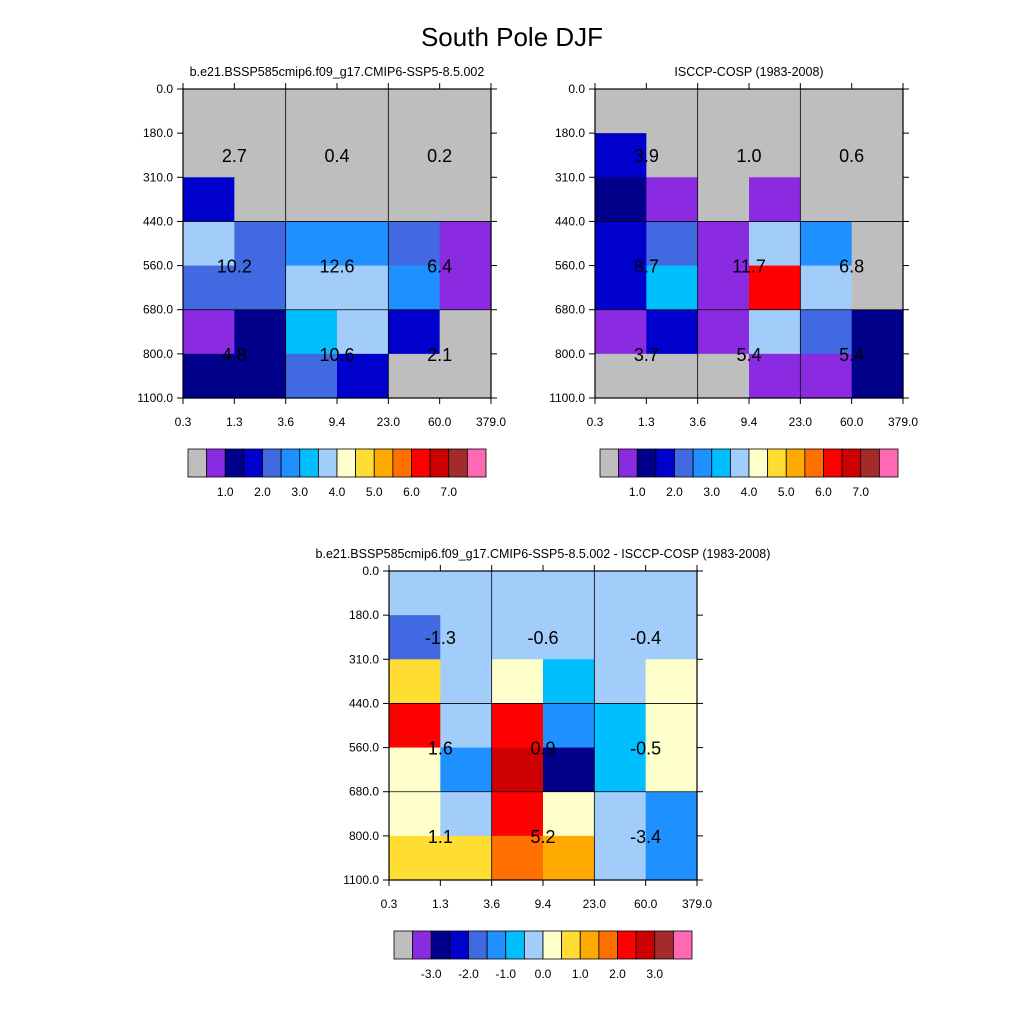  I want to click on box-value-label: 5.4, so click(851, 355).